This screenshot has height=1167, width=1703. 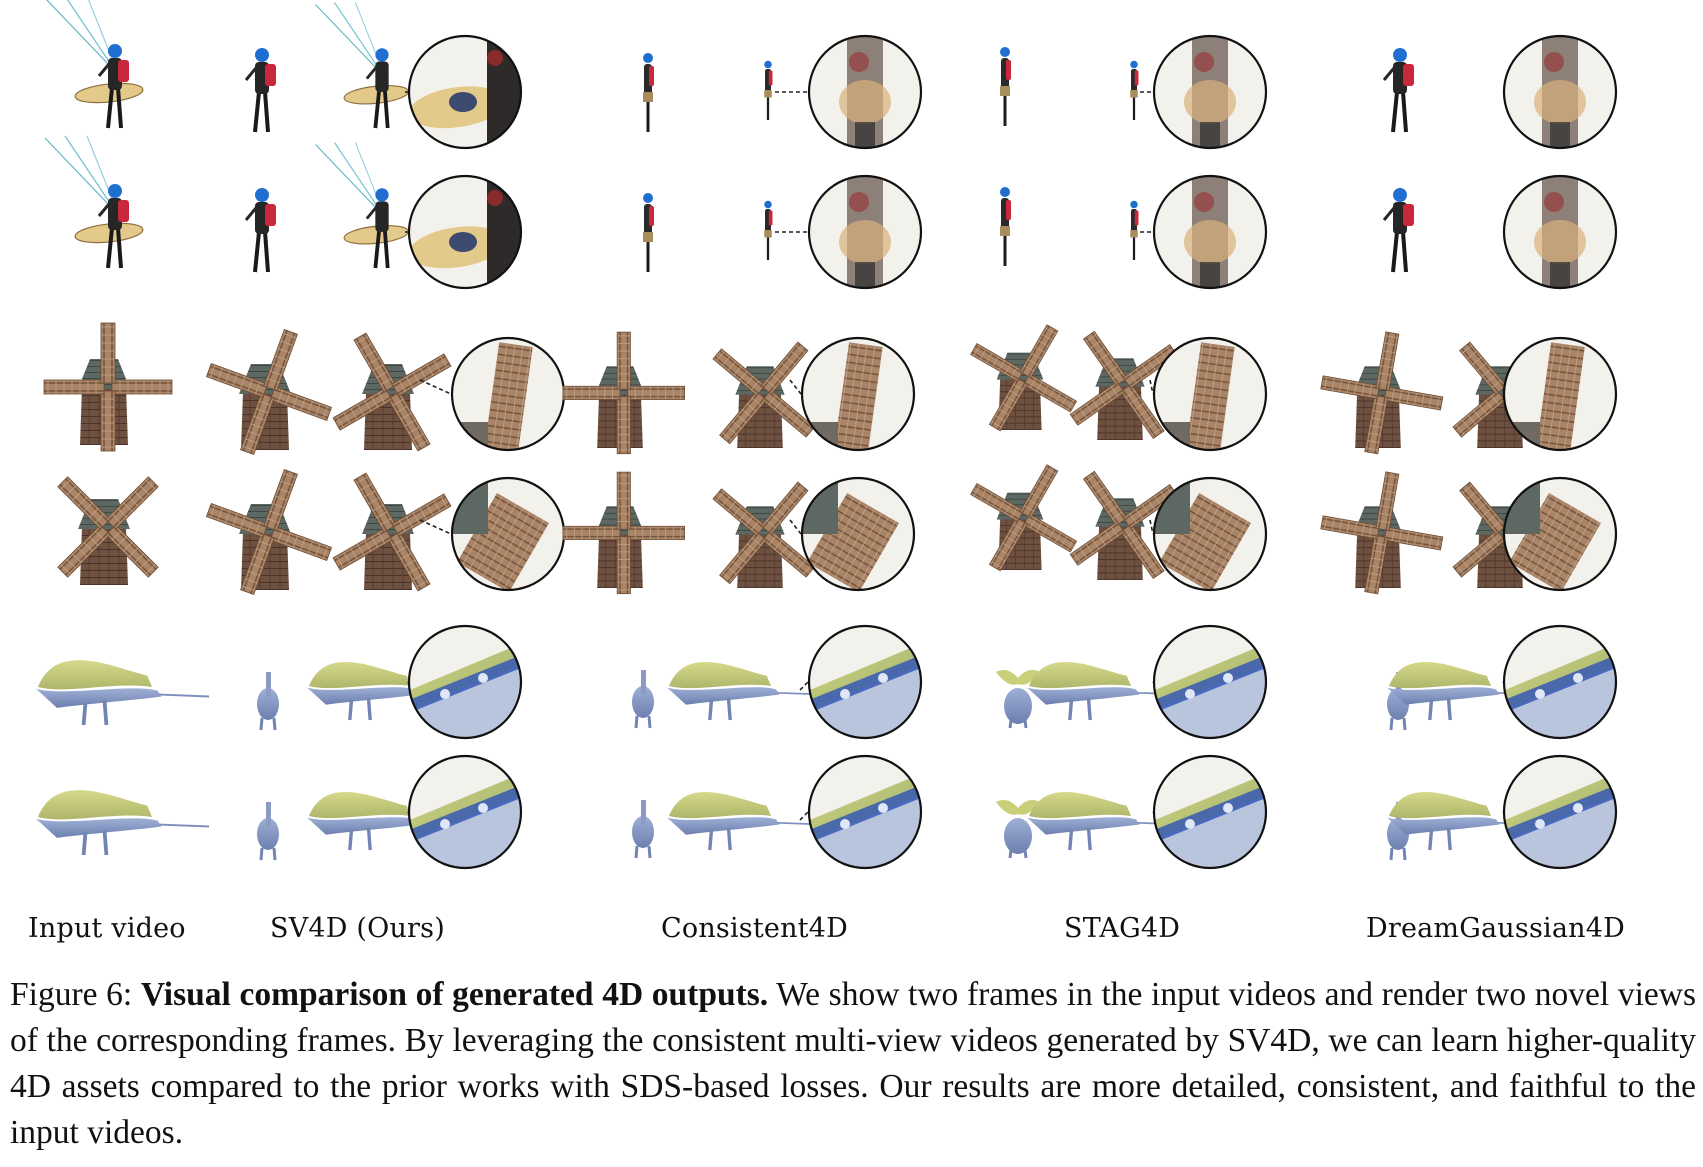 What do you see at coordinates (94, 202) in the screenshot?
I see `row-2-input-frame` at bounding box center [94, 202].